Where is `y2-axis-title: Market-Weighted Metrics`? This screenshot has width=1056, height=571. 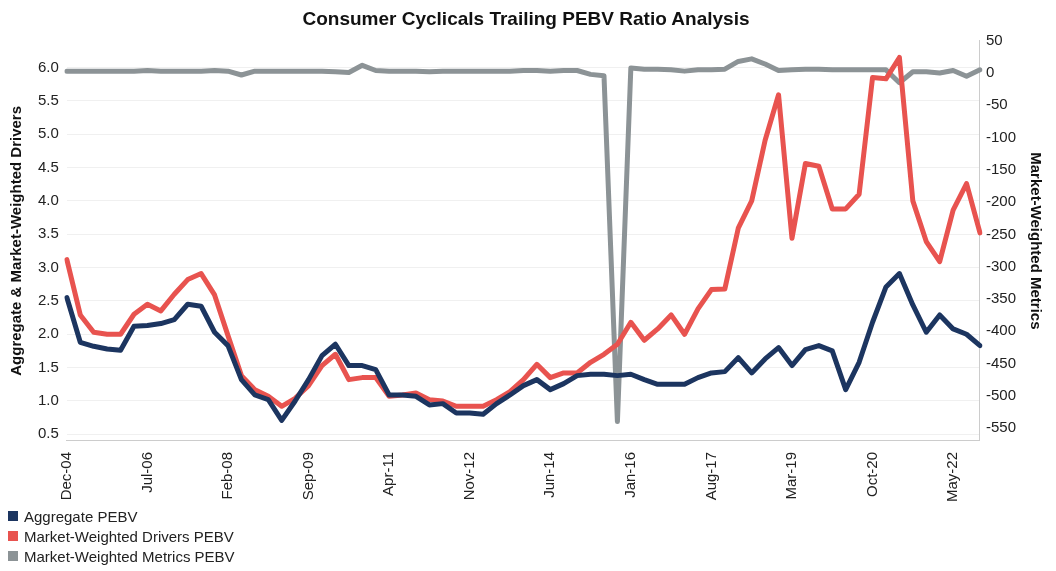 y2-axis-title: Market-Weighted Metrics is located at coordinates (1036, 241).